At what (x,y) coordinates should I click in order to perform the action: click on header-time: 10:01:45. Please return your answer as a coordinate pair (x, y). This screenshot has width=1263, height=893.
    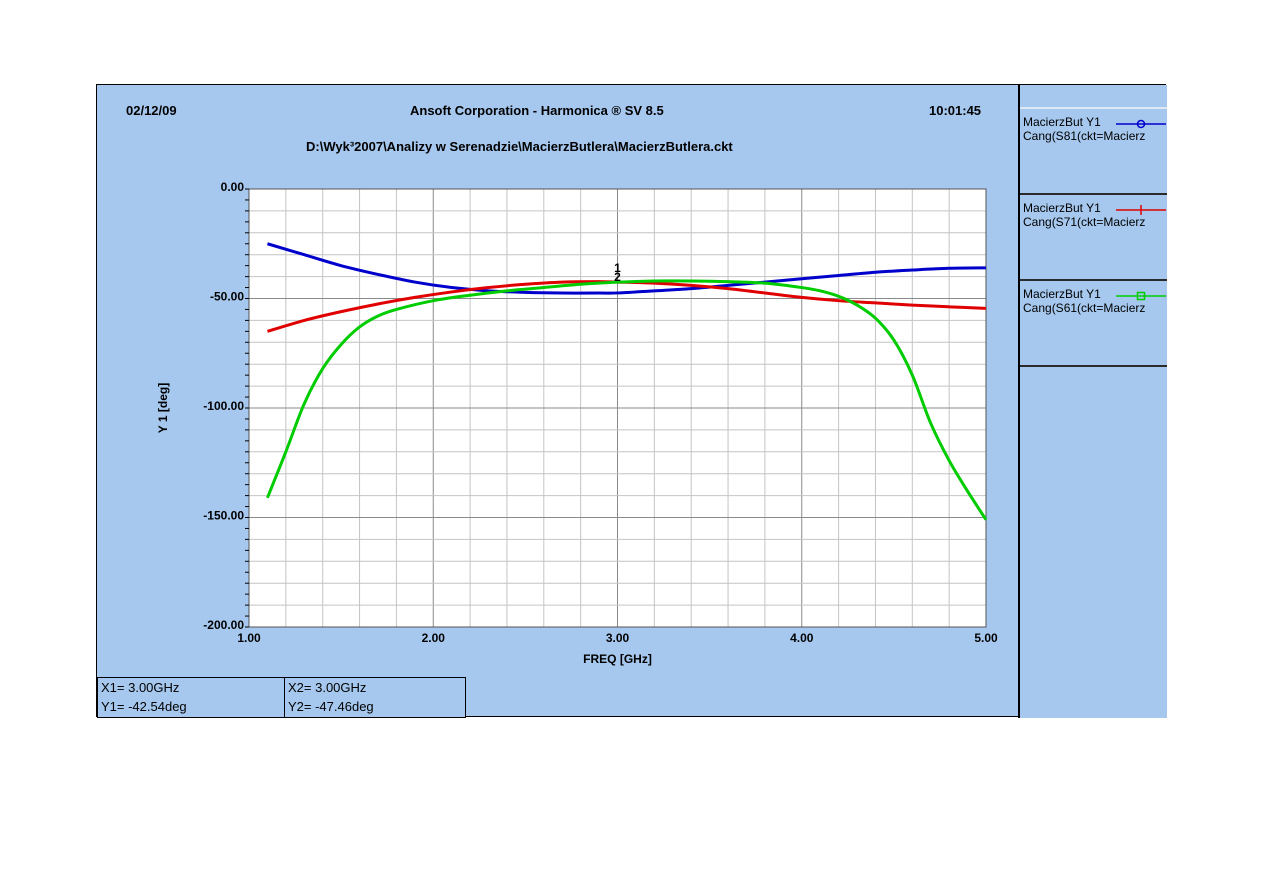
    Looking at the image, I should click on (955, 110).